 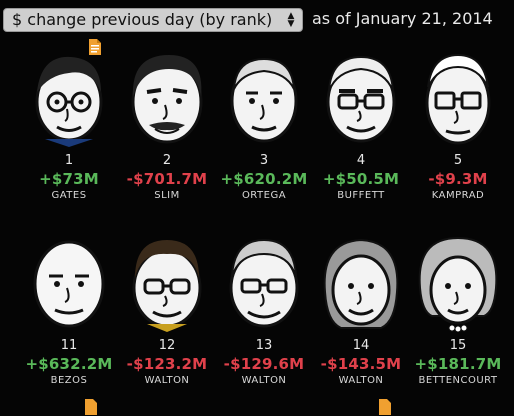 I want to click on rank-label: 12, so click(x=167, y=345).